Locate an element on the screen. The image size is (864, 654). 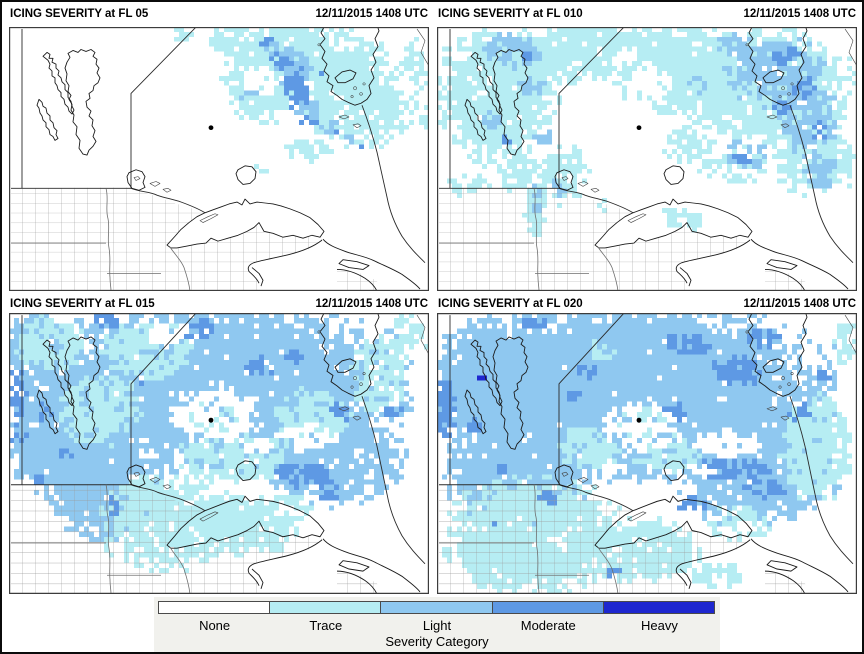
panel-title: ICING SEVERITY at FL 020 is located at coordinates (510, 304).